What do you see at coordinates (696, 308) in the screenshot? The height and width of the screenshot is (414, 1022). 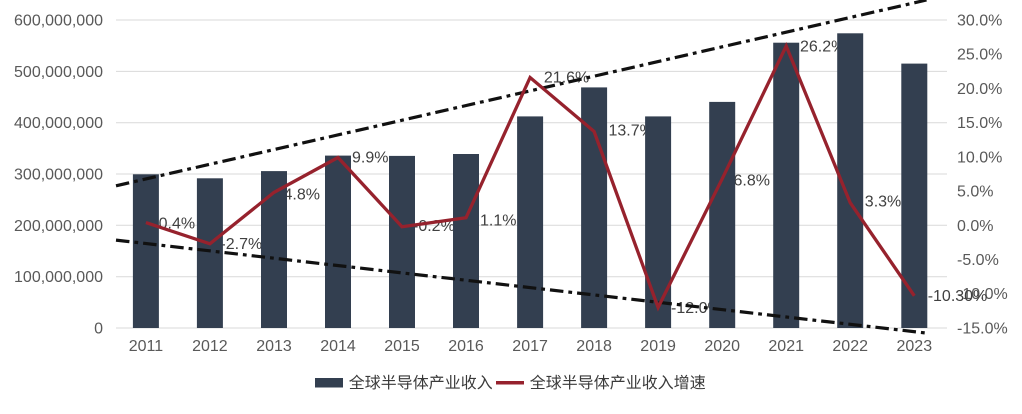 I see `svg-text: -12.0%` at bounding box center [696, 308].